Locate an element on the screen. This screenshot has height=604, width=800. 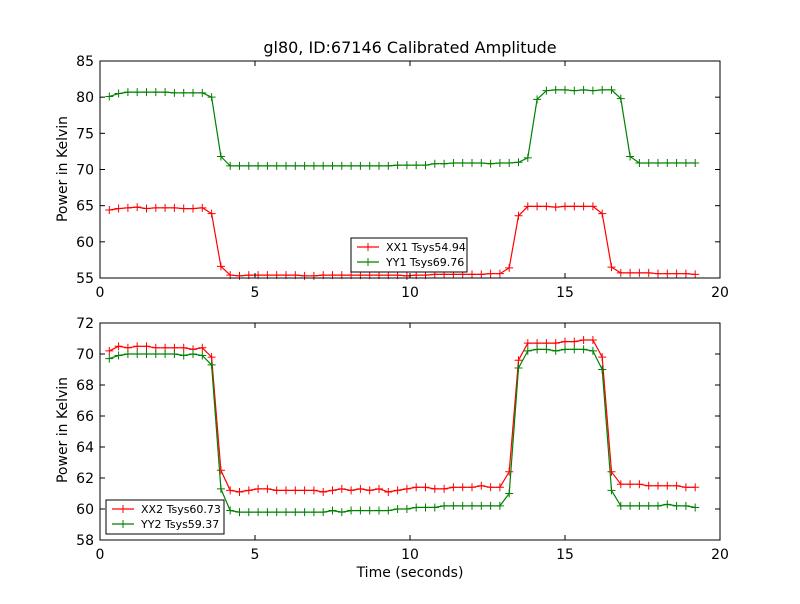
legend-label-0-0: XX1 Tsys54.94 is located at coordinates (426, 247).